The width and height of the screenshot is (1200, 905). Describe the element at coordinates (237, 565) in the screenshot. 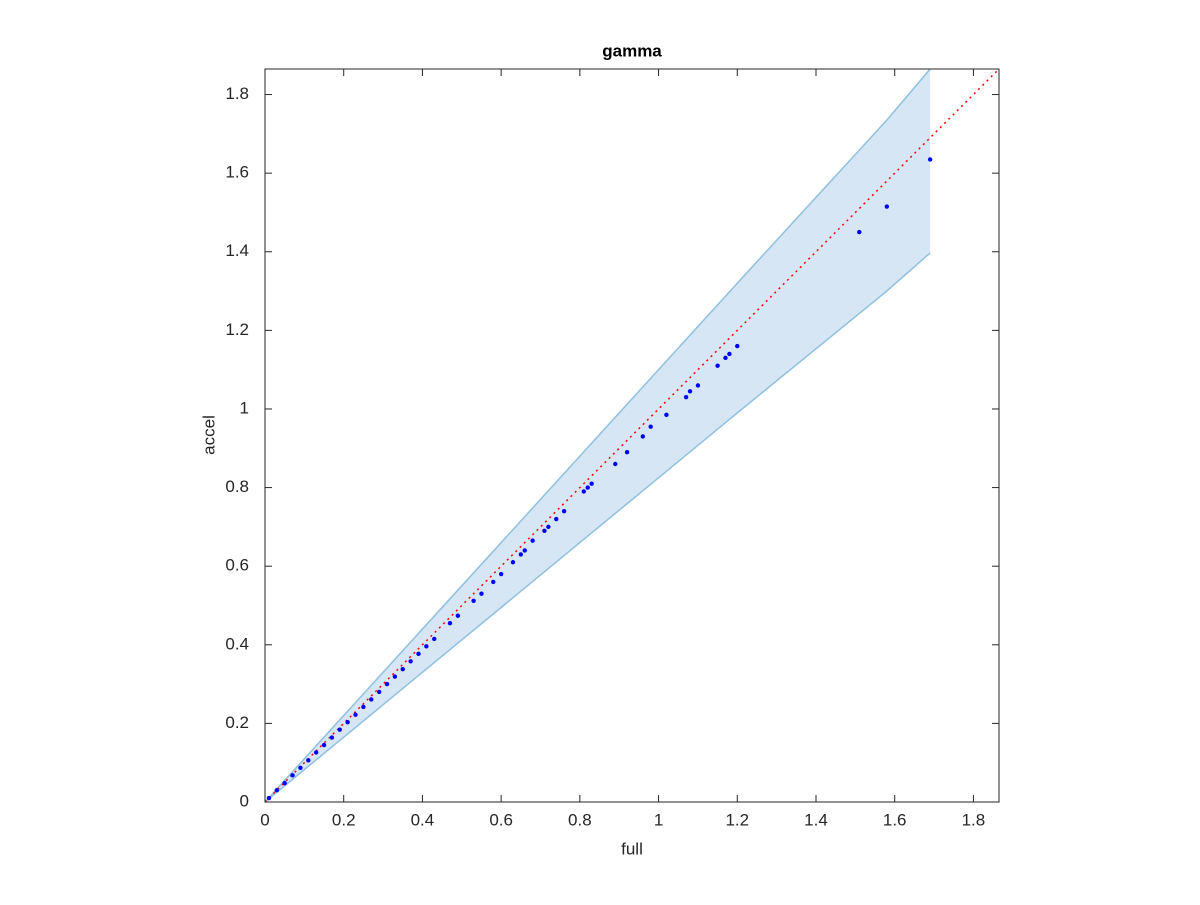

I see `y-tick-label: 0.6` at that location.